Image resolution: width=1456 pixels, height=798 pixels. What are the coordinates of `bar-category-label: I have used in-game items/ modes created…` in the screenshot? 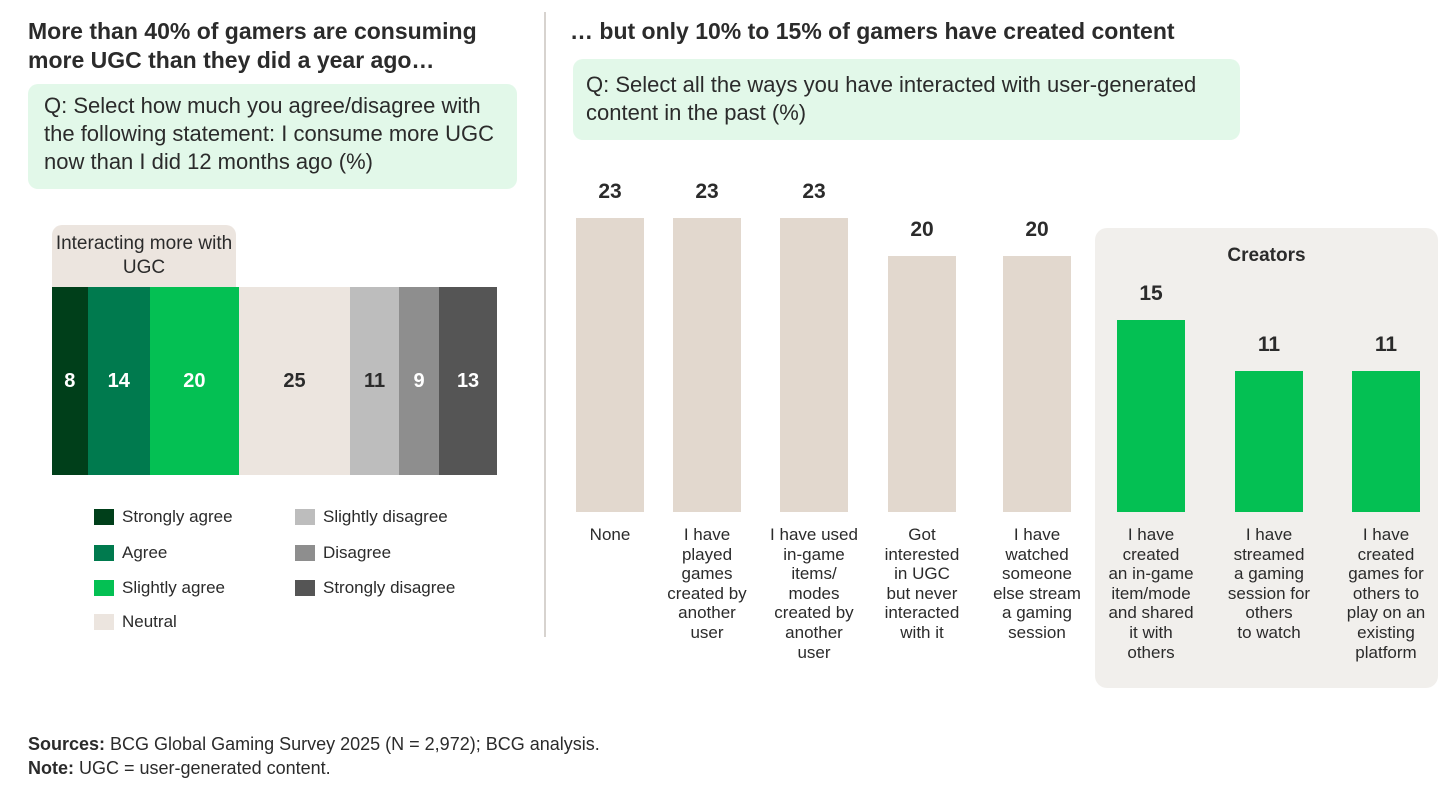 It's located at (814, 593).